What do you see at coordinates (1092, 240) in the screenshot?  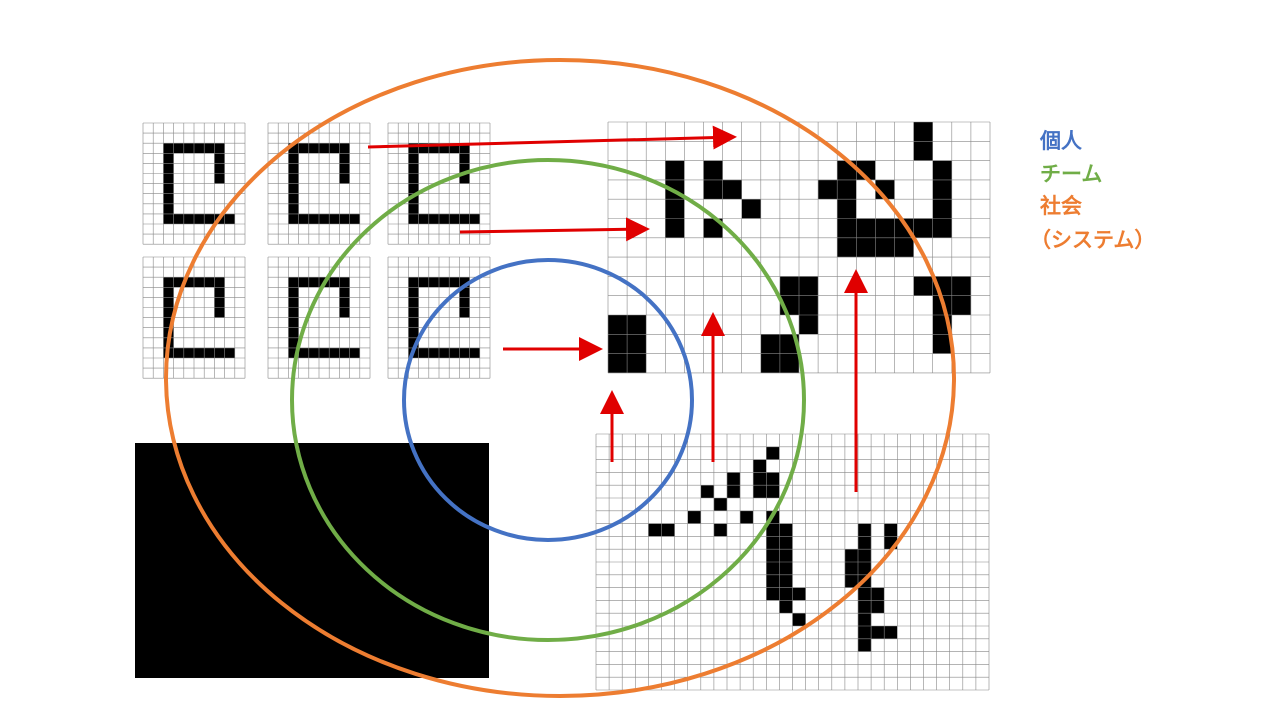 I see `legend-system: （システム）` at bounding box center [1092, 240].